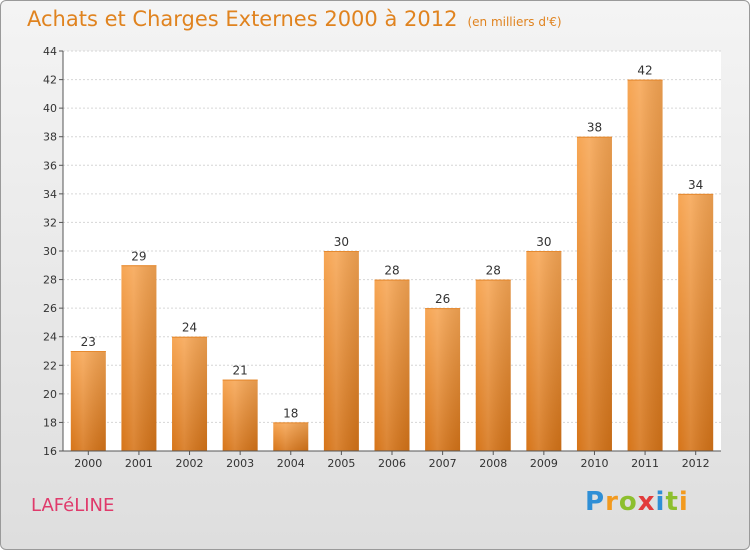  Describe the element at coordinates (392, 463) in the screenshot. I see `x-tick-label: 2006` at that location.